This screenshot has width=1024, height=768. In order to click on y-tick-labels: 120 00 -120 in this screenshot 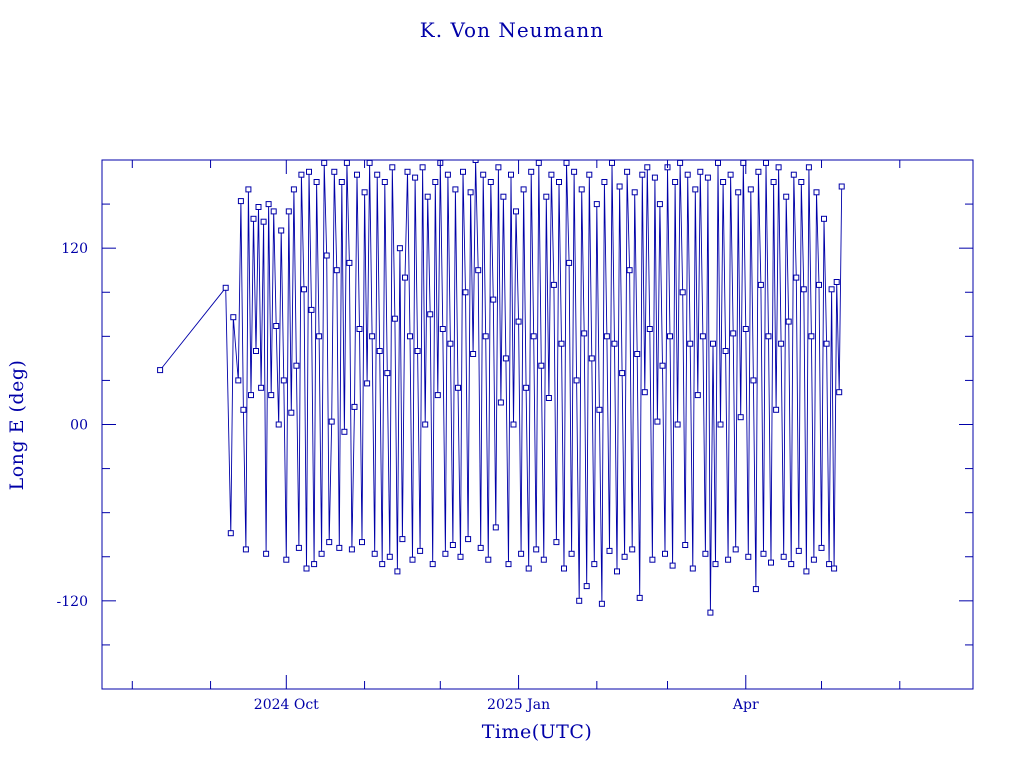, I will do `click(72, 425)`.